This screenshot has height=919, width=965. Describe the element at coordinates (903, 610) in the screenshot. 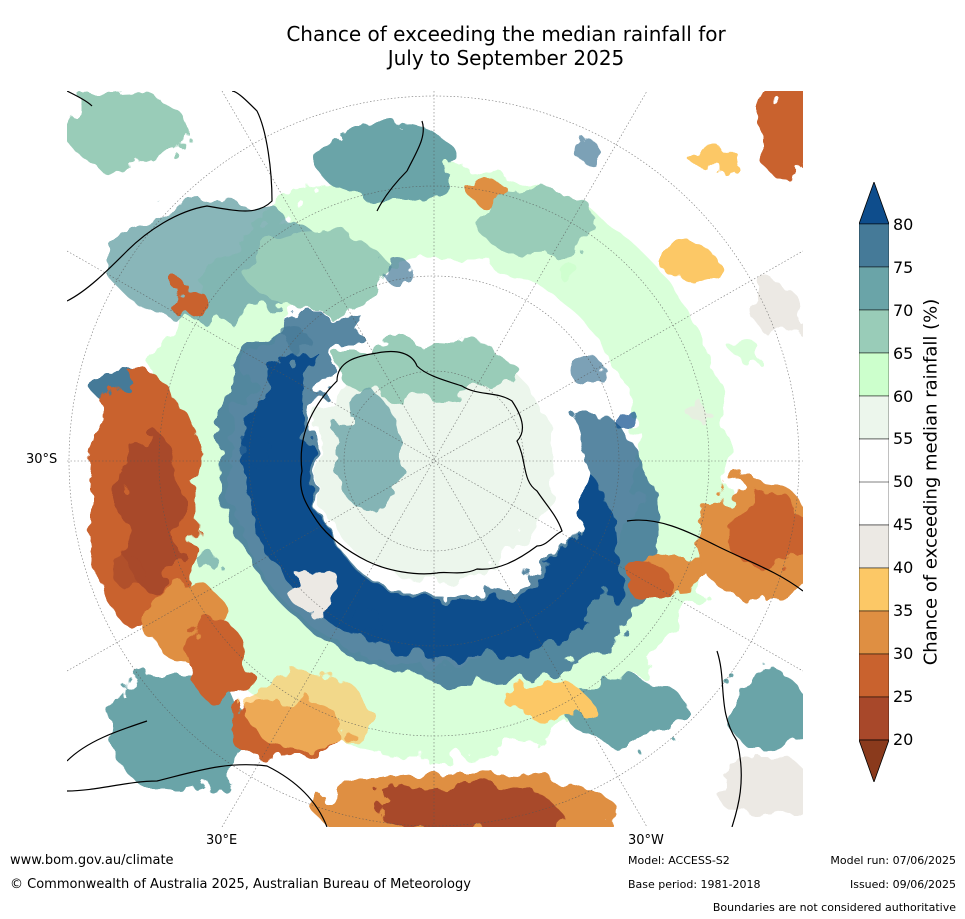

I see `colorbar-tick: 35` at that location.